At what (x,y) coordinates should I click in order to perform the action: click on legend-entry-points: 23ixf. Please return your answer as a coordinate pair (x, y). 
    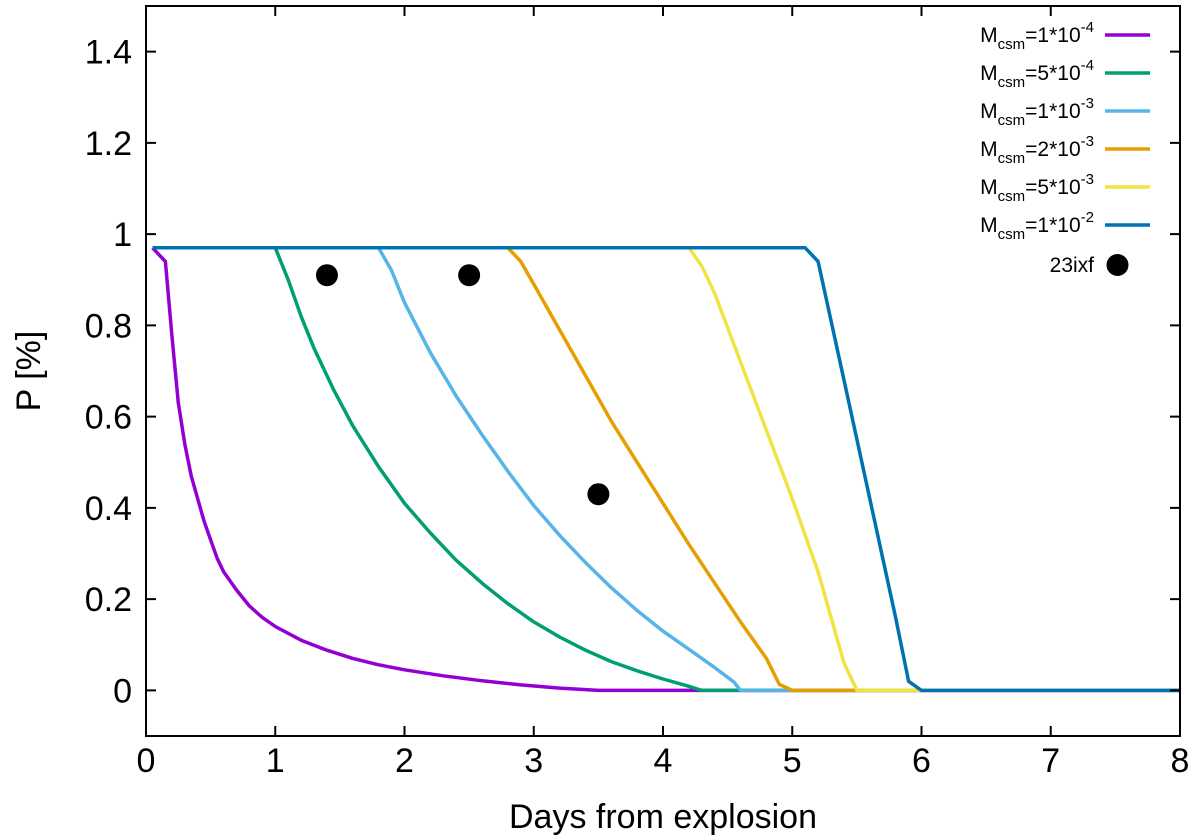
    Looking at the image, I should click on (1089, 265).